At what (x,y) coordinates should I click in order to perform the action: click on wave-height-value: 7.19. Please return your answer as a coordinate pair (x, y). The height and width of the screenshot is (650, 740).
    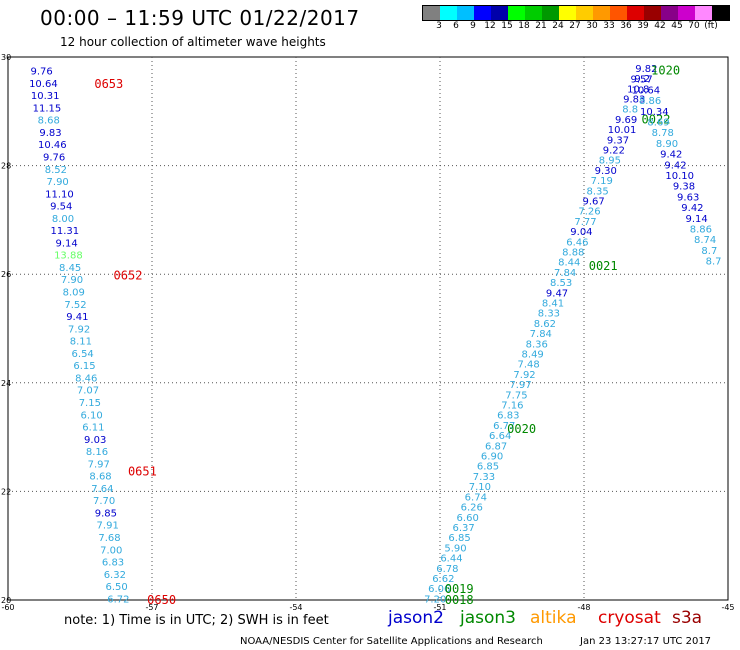
    Looking at the image, I should click on (602, 181).